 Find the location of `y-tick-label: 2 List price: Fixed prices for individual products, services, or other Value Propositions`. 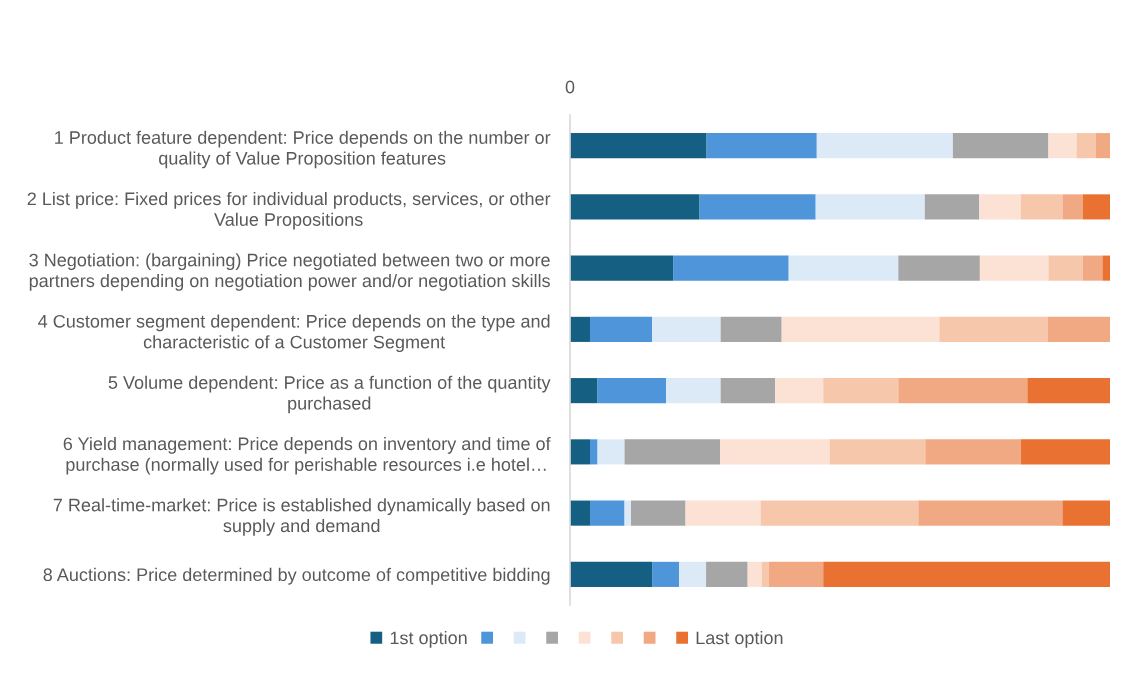

y-tick-label: 2 List price: Fixed prices for individual products, services, or other Value Propositions is located at coordinates (289, 210).